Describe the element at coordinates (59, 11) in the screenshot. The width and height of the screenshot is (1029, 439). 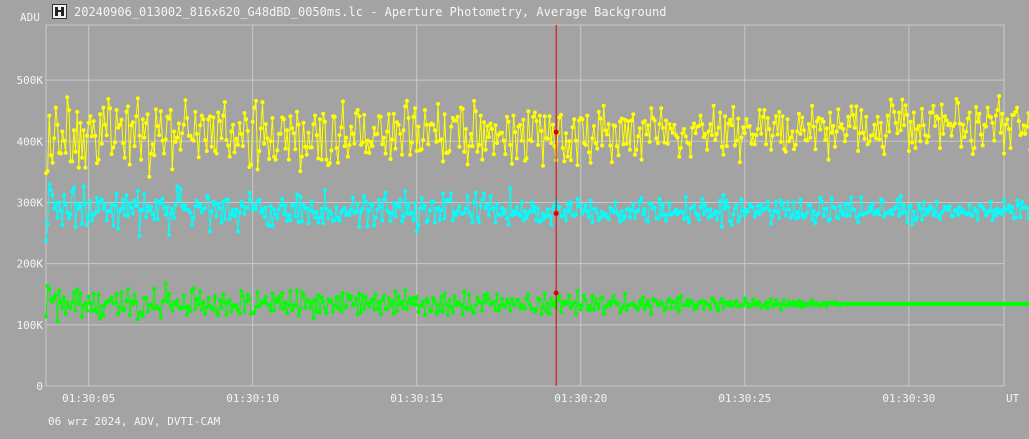
I see `app-icon` at that location.